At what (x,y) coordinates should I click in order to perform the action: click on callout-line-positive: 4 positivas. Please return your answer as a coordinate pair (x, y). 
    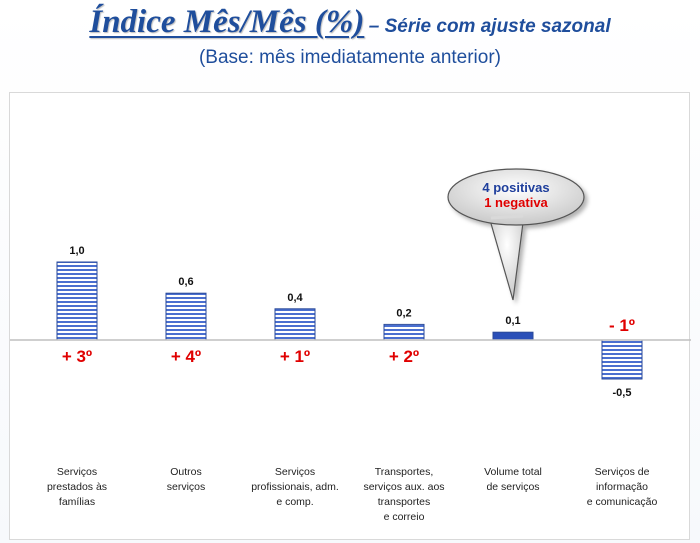
    Looking at the image, I should click on (515, 187).